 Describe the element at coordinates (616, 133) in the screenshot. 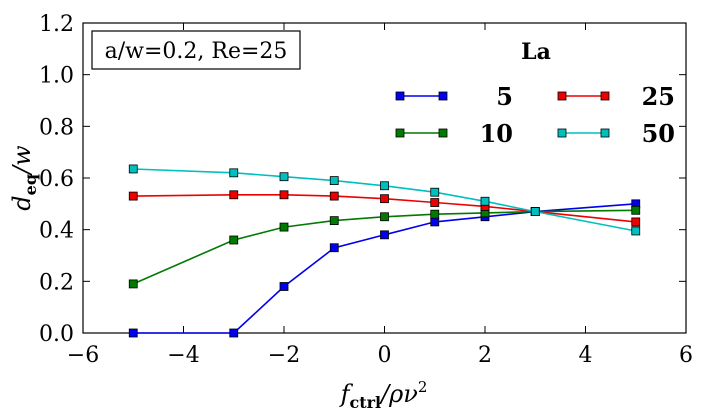

I see `legend-item-50: 50` at that location.